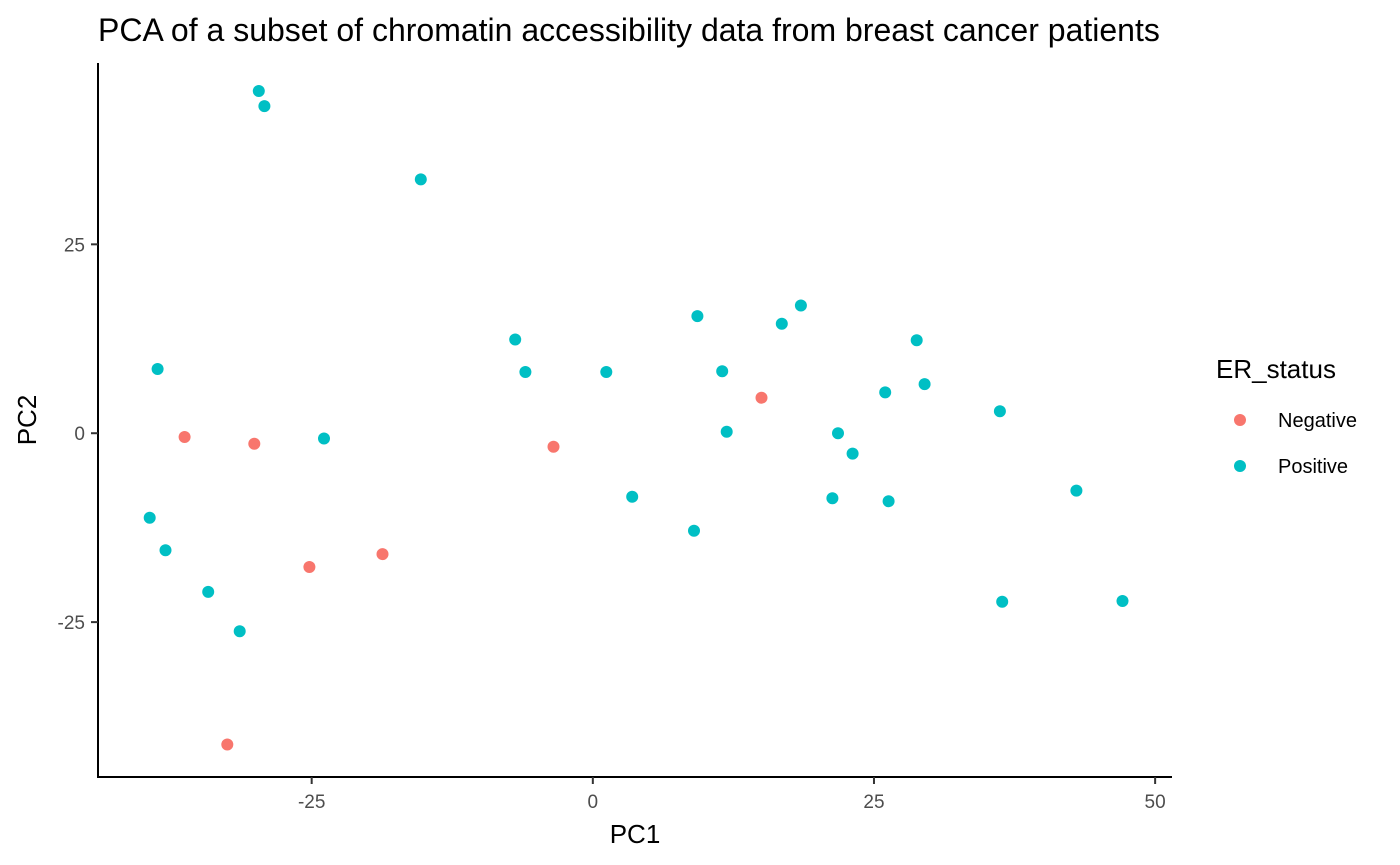 This screenshot has width=1400, height=865. I want to click on legend-items: Negative Positive, so click(1295, 444).